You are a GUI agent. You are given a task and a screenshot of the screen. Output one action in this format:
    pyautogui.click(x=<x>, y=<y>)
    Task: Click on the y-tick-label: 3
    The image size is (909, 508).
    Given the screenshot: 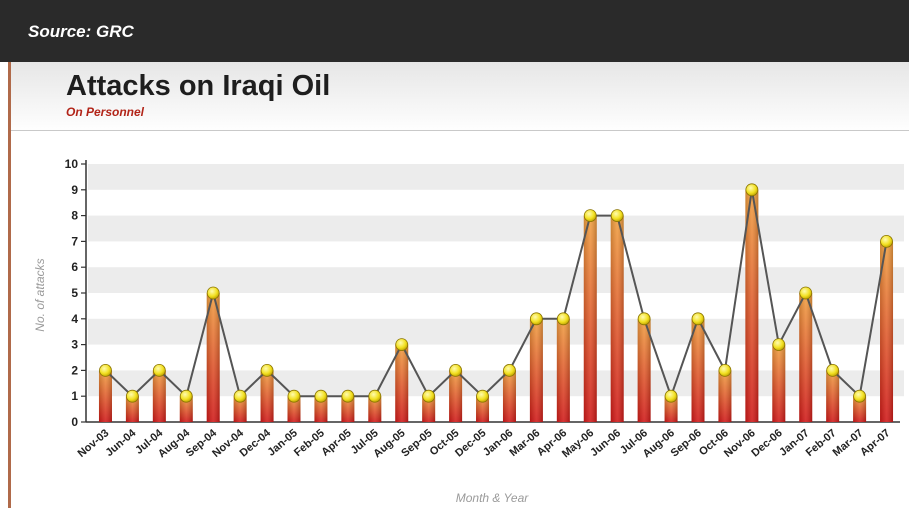 What is the action you would take?
    pyautogui.click(x=74, y=345)
    